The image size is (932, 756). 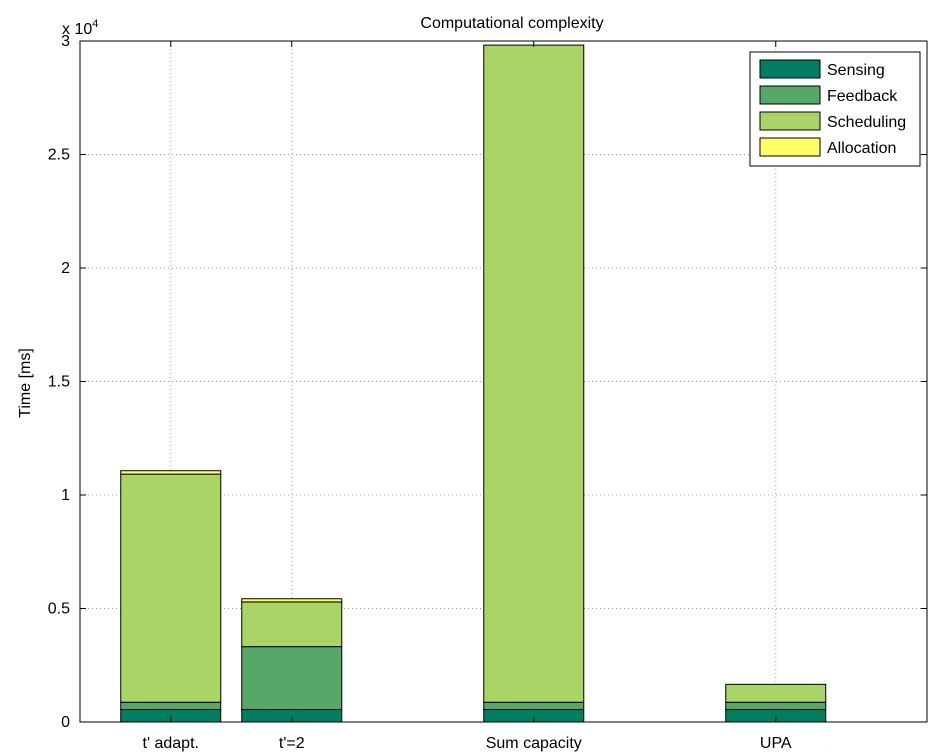 What do you see at coordinates (862, 96) in the screenshot?
I see `legend-label: Feedback` at bounding box center [862, 96].